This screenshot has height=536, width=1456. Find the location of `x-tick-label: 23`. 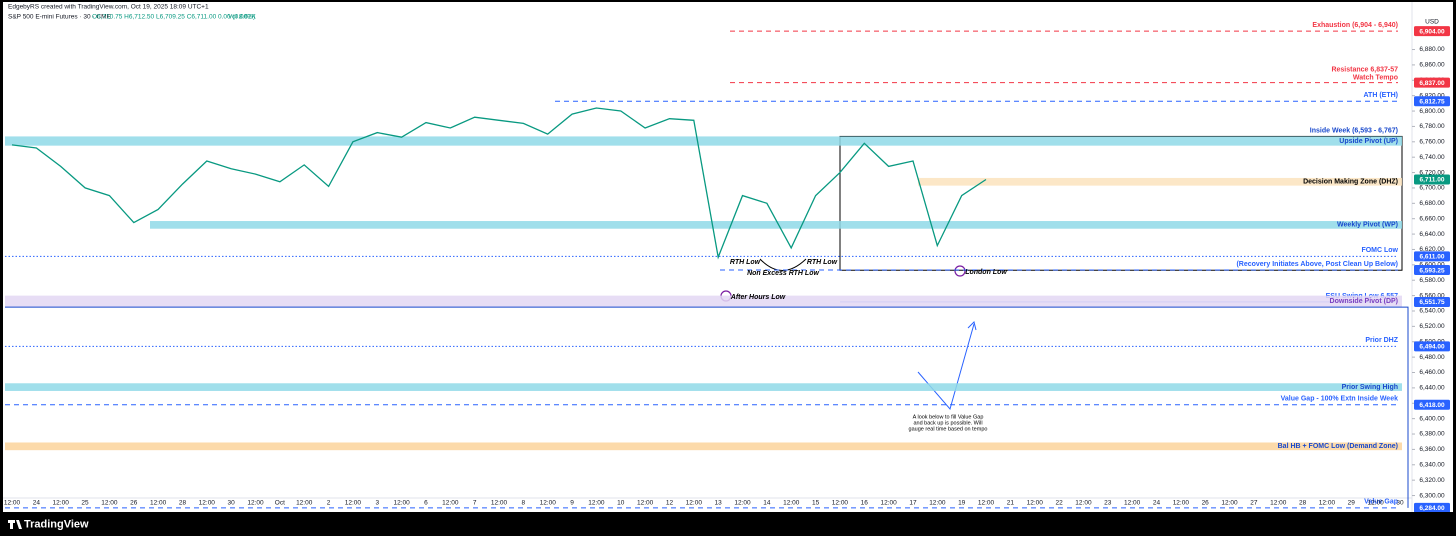

x-tick-label: 23 is located at coordinates (1108, 503).